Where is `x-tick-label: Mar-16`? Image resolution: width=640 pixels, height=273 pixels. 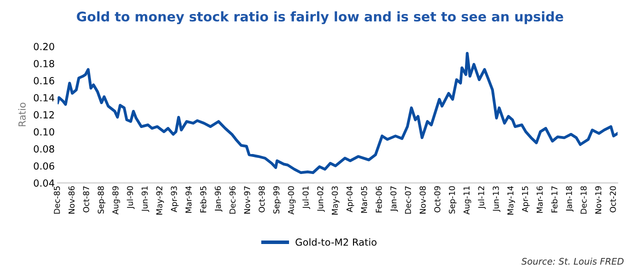
x-tick-label: Mar-16 is located at coordinates (539, 199).